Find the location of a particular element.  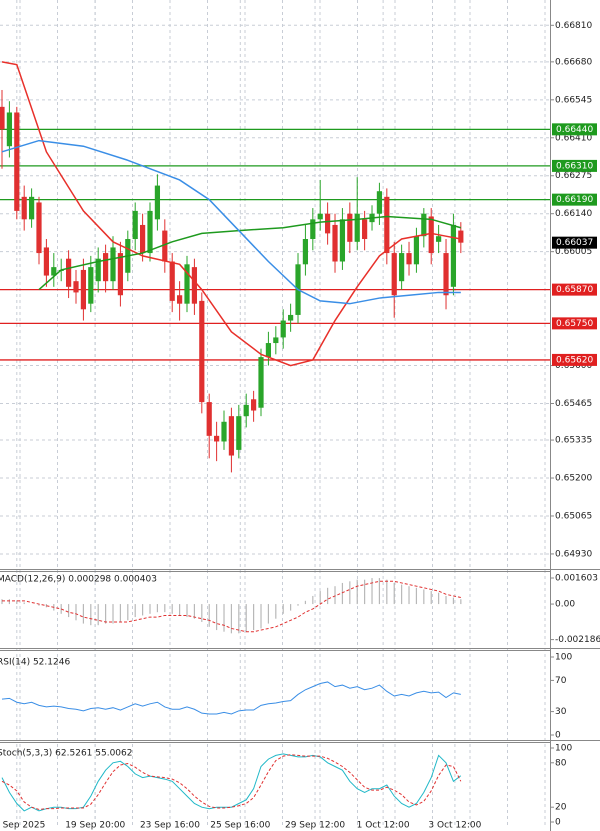

y-tick-label: -0.002186 is located at coordinates (577, 640).